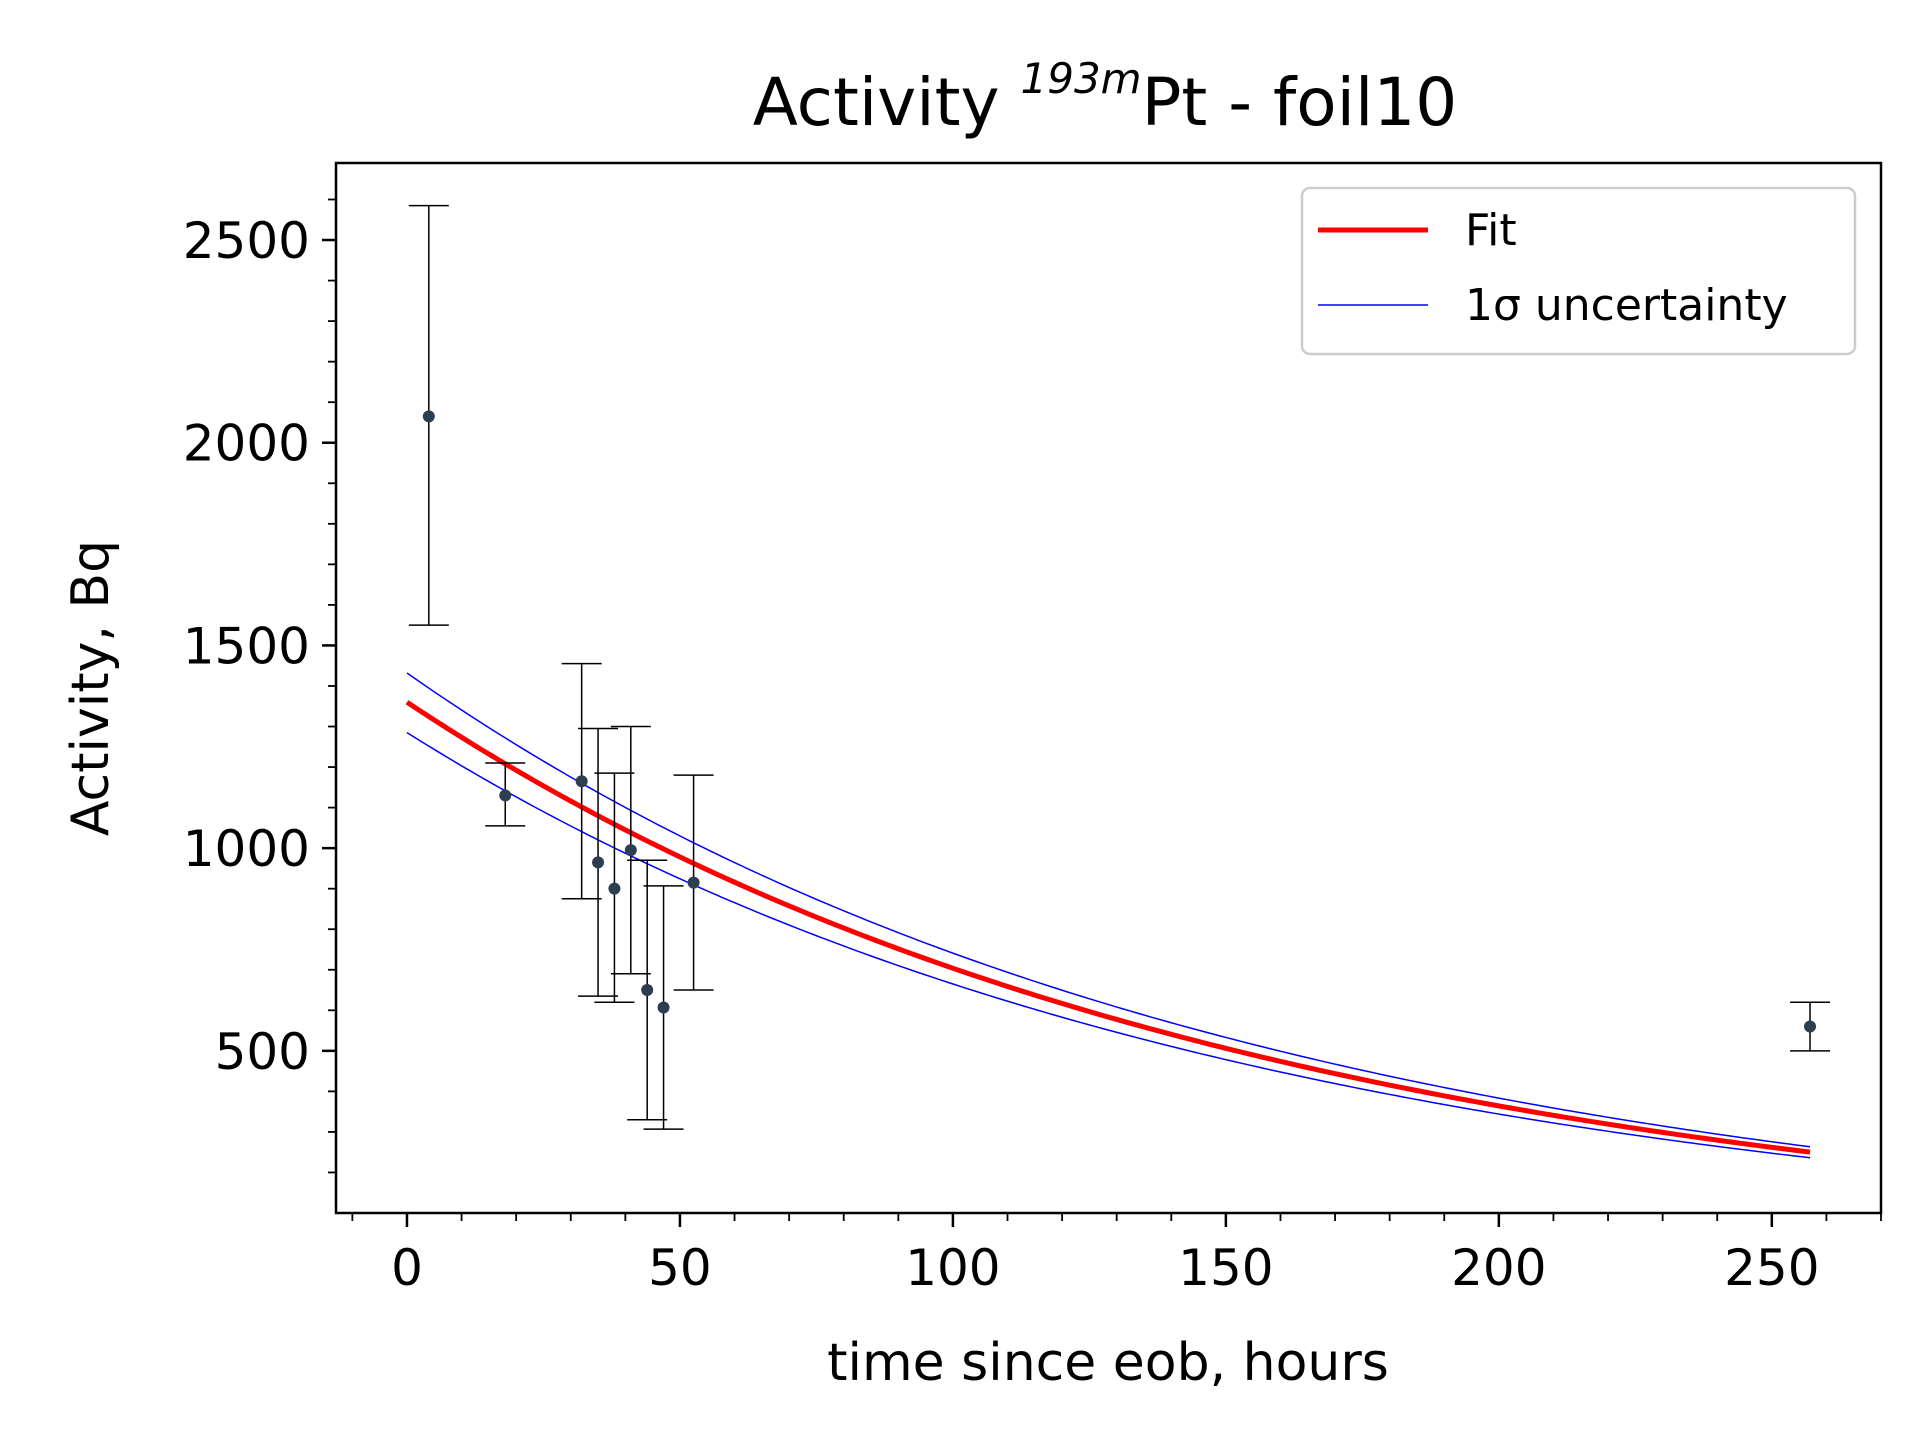  I want to click on legend-uncertainty-label: 1σ uncertainty, so click(1626, 305).